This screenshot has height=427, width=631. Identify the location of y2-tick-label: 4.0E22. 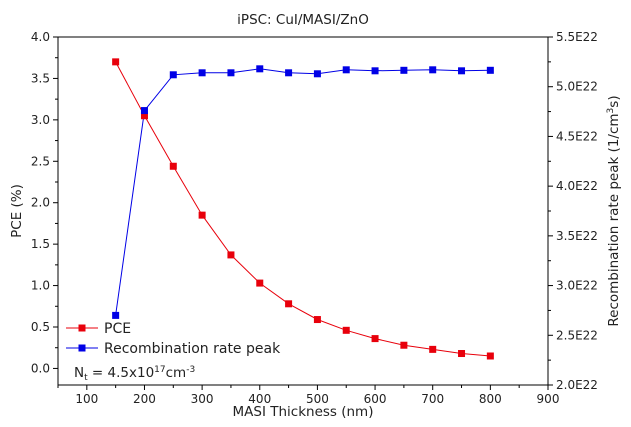
(577, 186).